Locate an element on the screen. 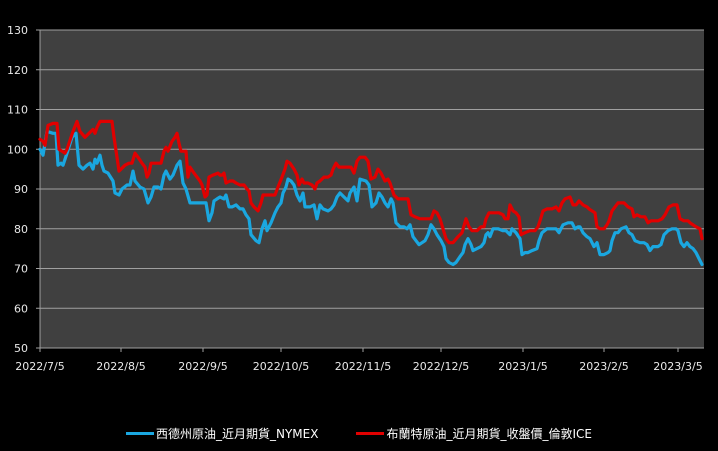  x-tick-label: 2023/3/5 is located at coordinates (677, 366).